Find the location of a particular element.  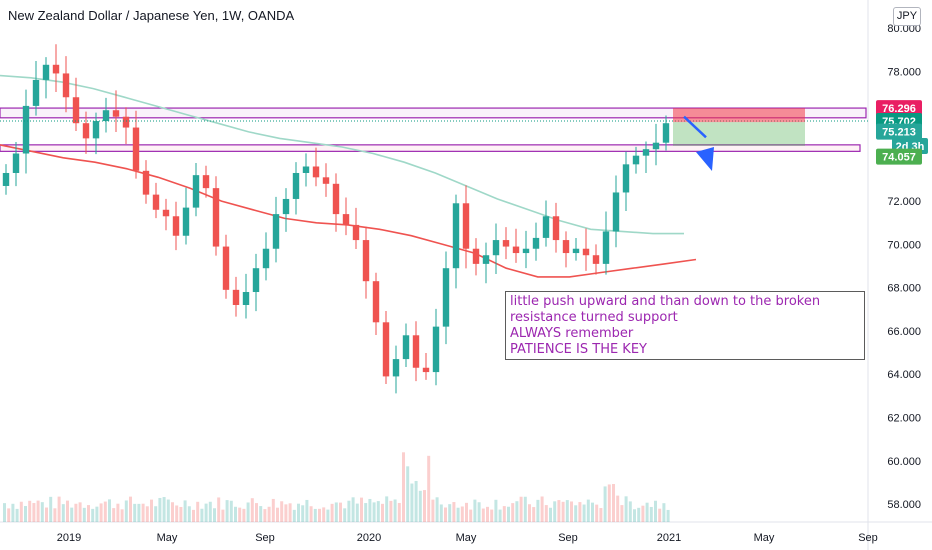

currency-scale-button: JPY is located at coordinates (907, 16).